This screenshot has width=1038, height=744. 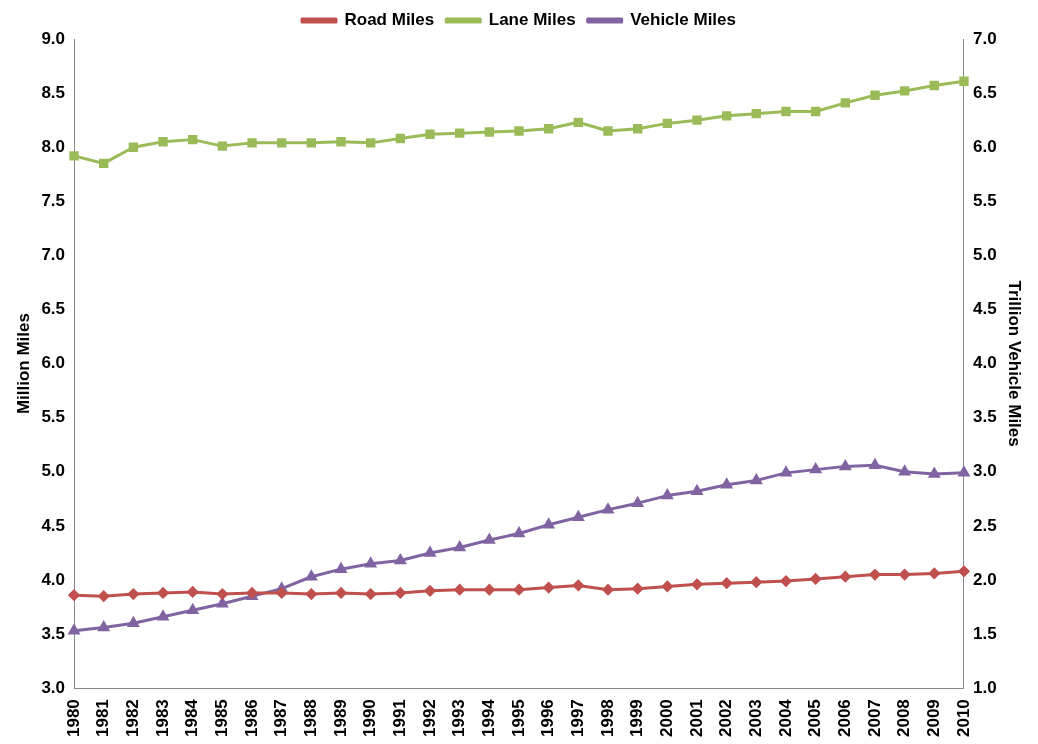 What do you see at coordinates (532, 20) in the screenshot?
I see `legend-label: Lane Miles` at bounding box center [532, 20].